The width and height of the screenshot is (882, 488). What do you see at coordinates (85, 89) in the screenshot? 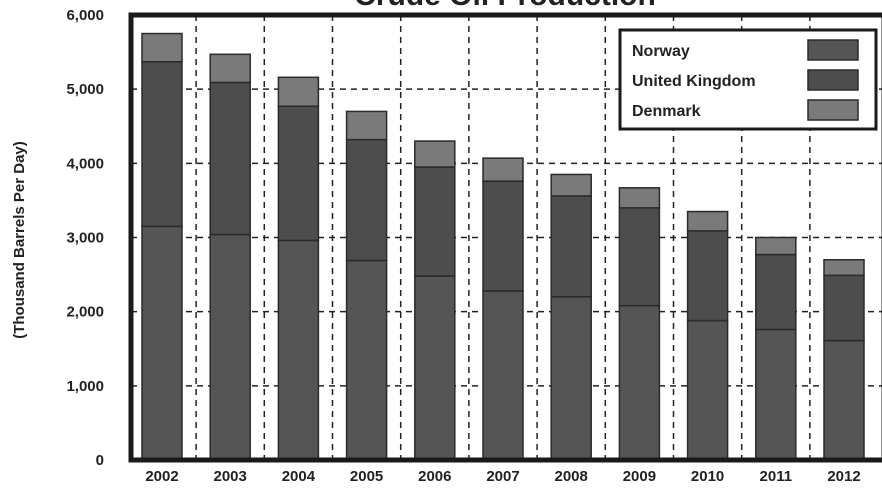
I see `y-tick-label: 5,000` at bounding box center [85, 89].